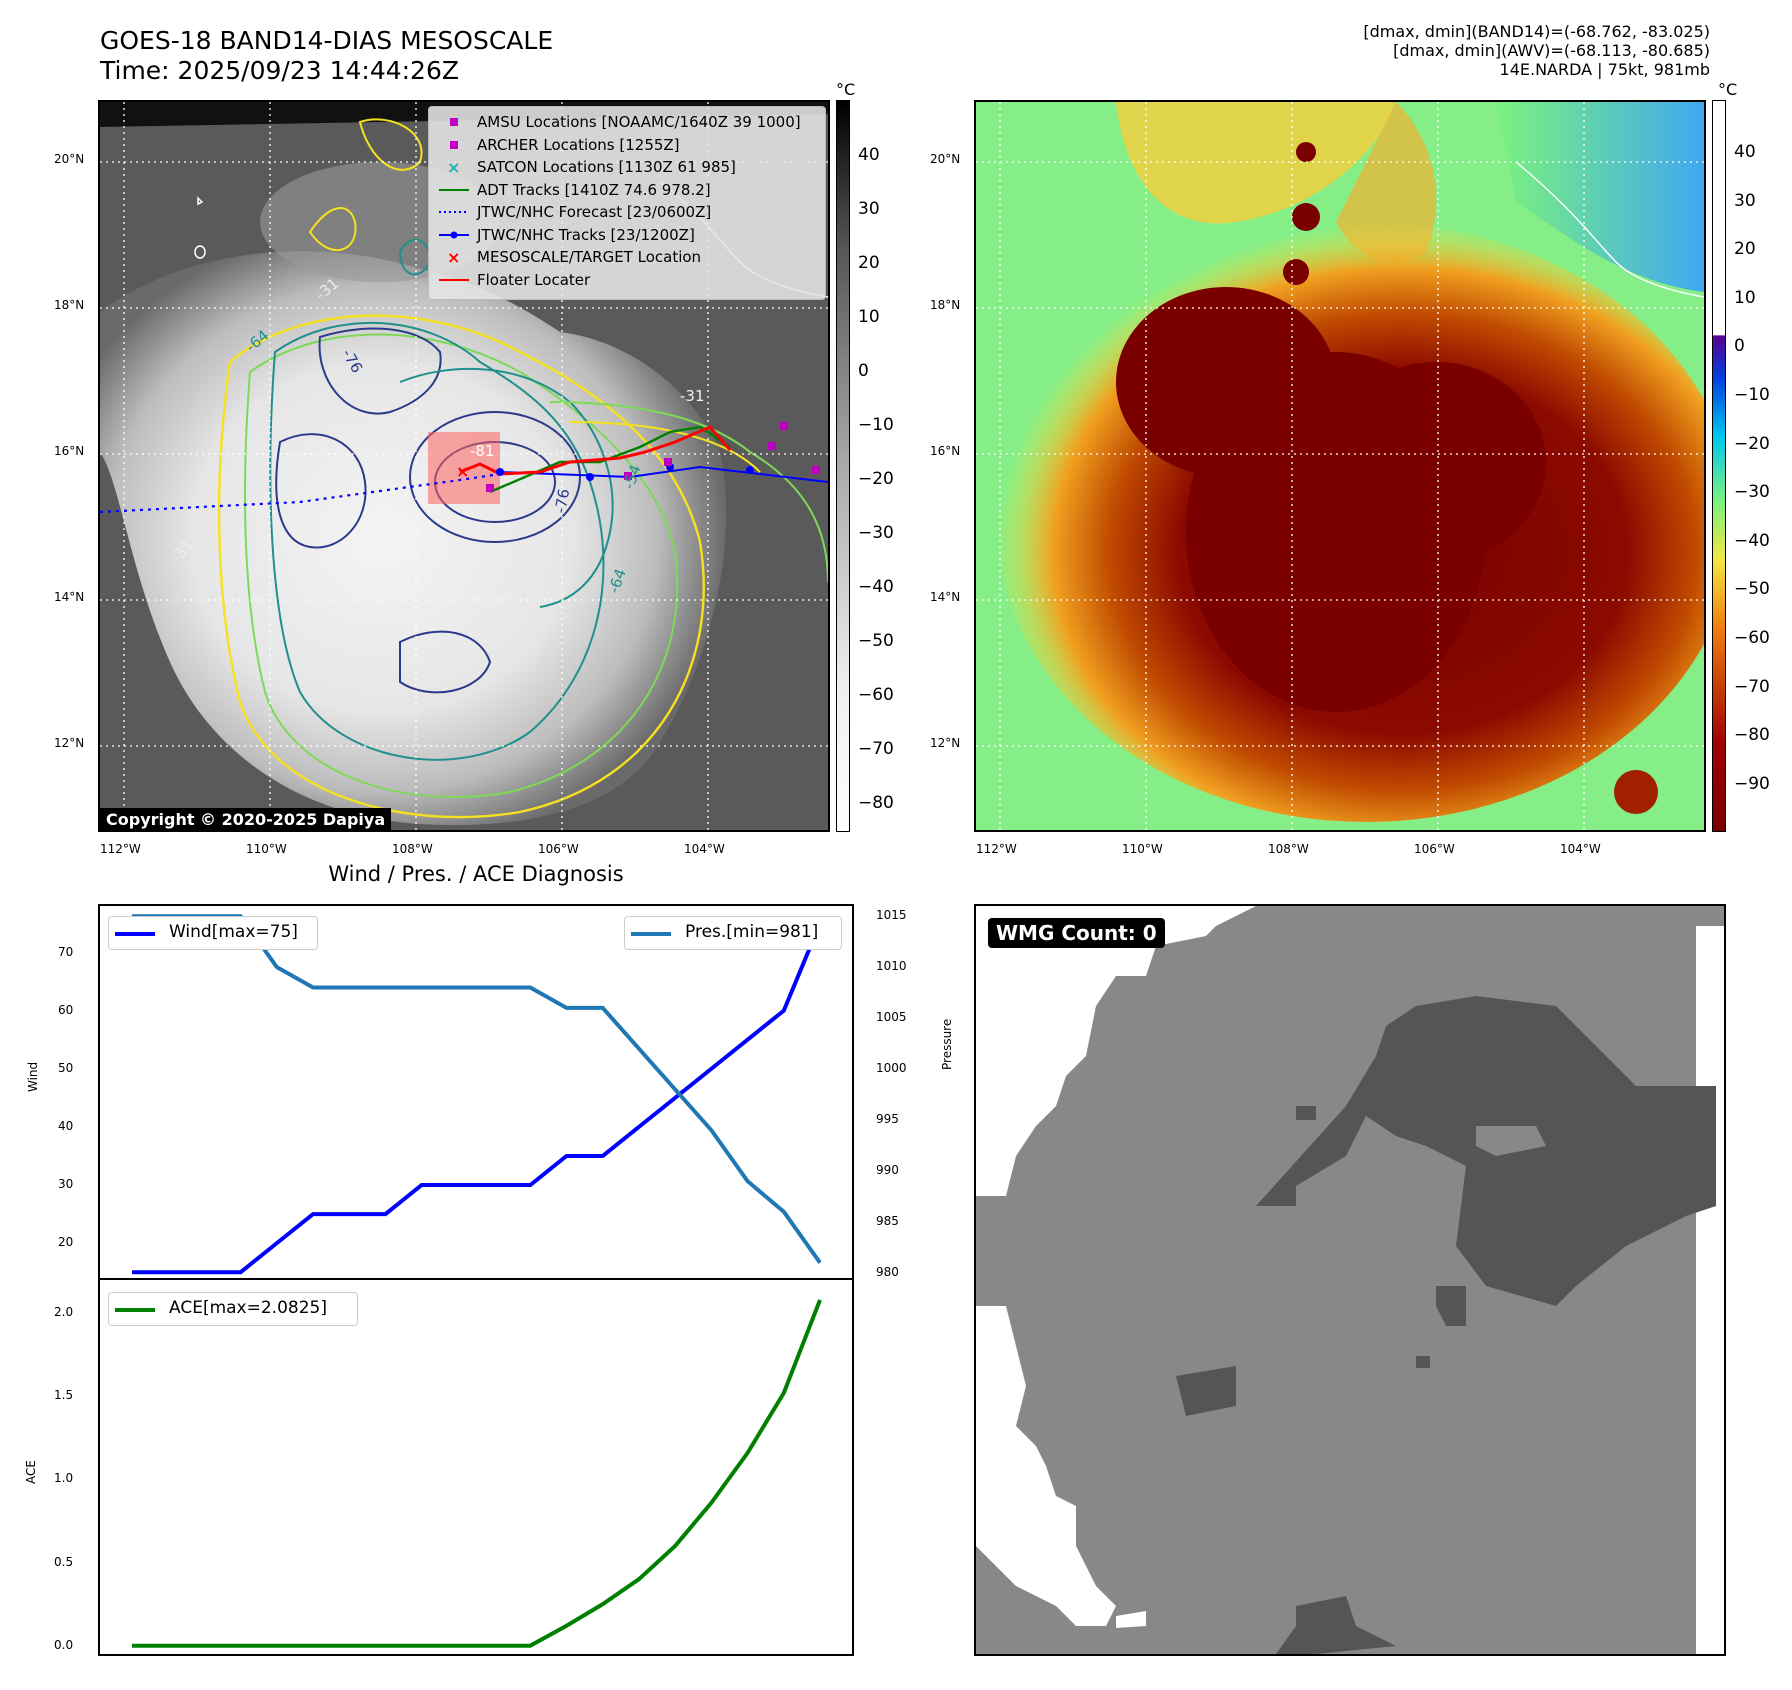  What do you see at coordinates (887, 1169) in the screenshot?
I see `pressure-tick-label: 990` at bounding box center [887, 1169].